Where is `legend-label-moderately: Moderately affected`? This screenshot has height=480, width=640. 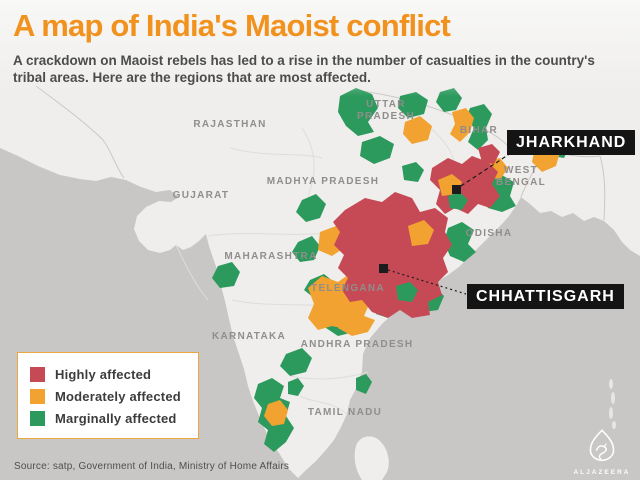
legend-label-moderately: Moderately affected is located at coordinates (118, 396).